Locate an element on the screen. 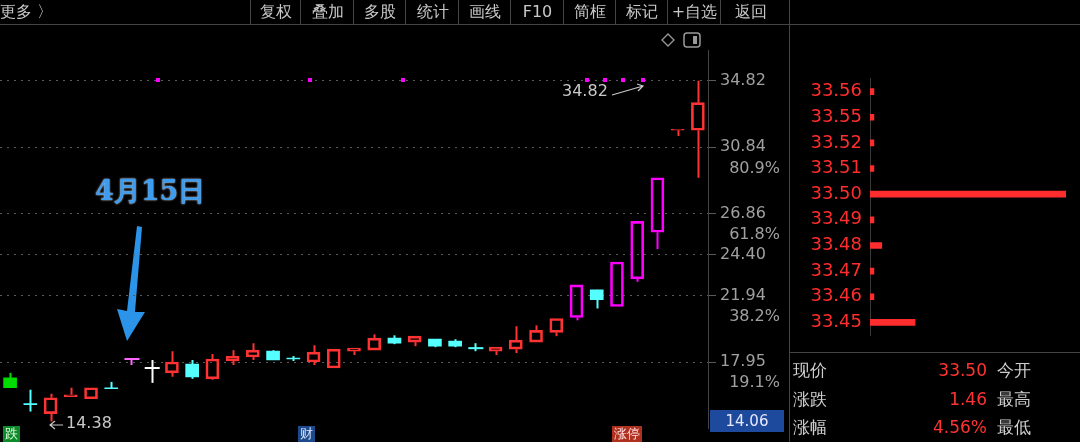 The width and height of the screenshot is (1080, 442). text: 4.56% is located at coordinates (959, 427).